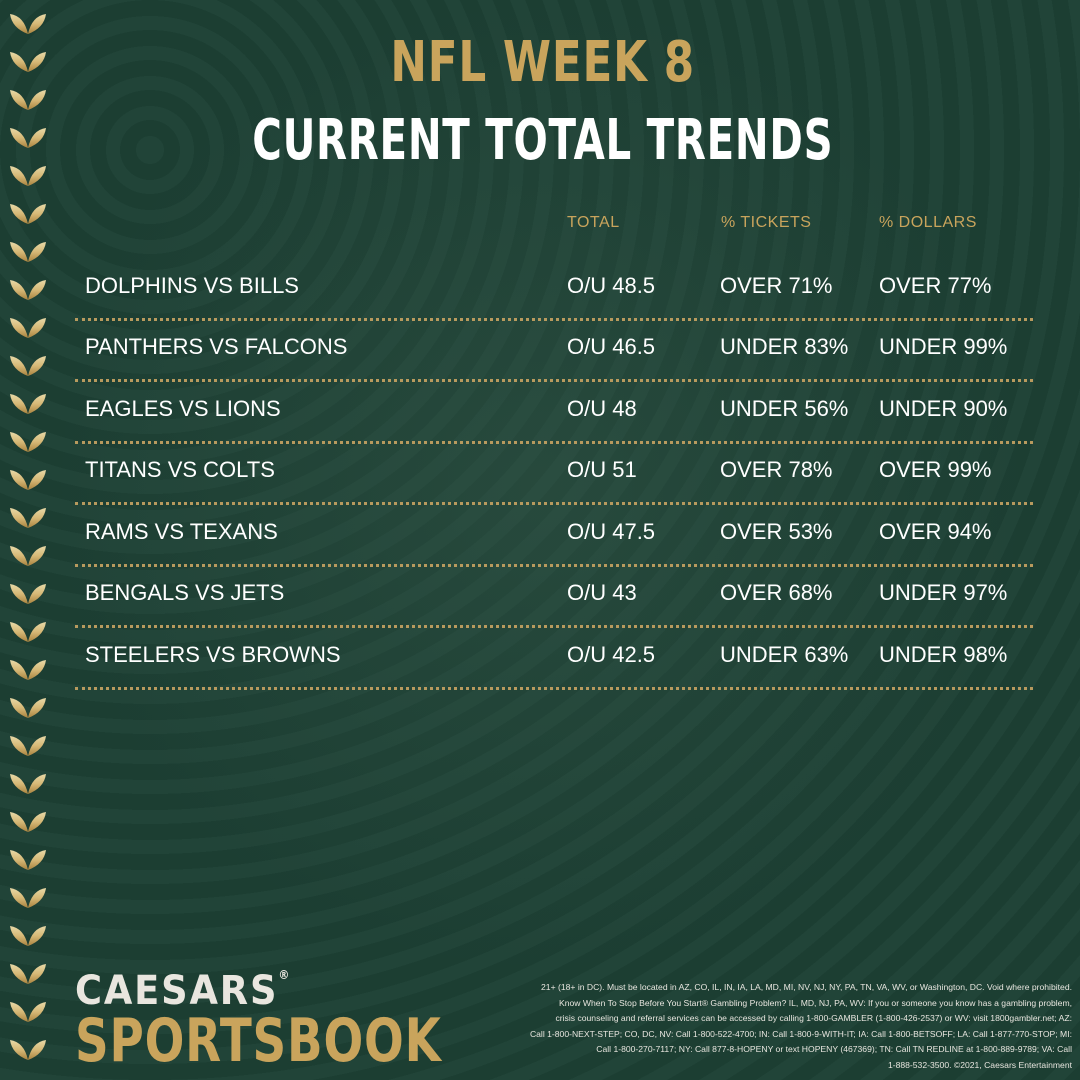  What do you see at coordinates (776, 531) in the screenshot?
I see `tickets-cell: OVER 53%` at bounding box center [776, 531].